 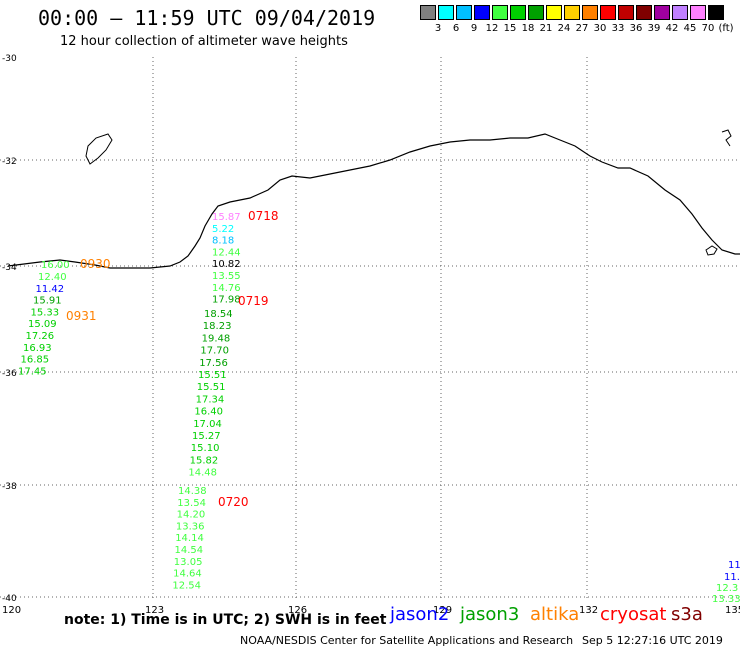 I want to click on wave-height-value: 10.82, so click(x=226, y=264).